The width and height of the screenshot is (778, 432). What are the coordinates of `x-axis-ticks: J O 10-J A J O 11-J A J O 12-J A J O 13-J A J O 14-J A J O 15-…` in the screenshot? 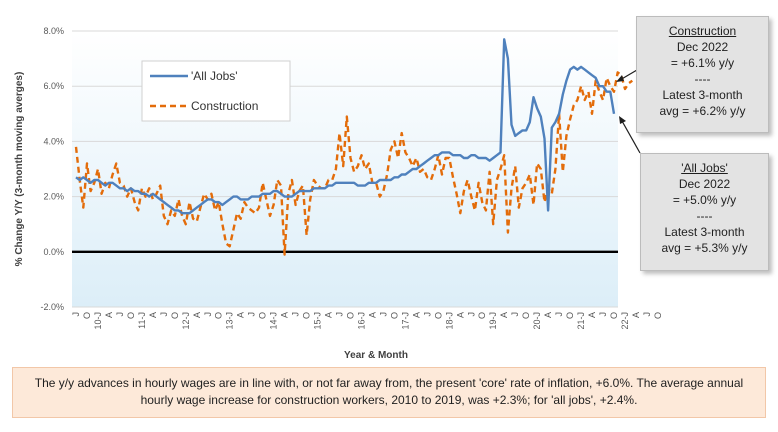 It's located at (367, 321).